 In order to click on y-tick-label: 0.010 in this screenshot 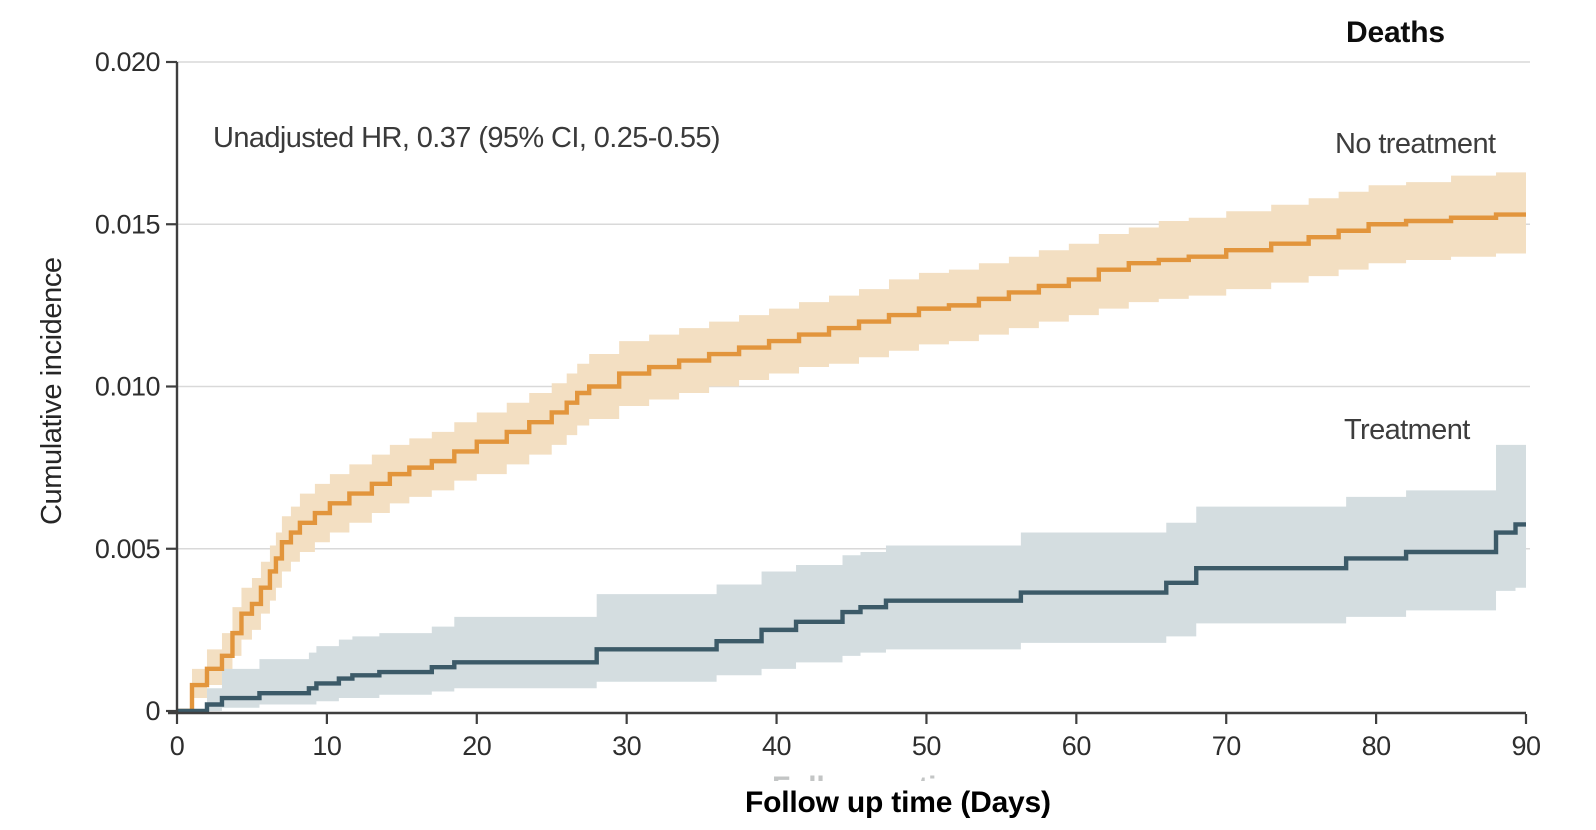, I will do `click(127, 387)`.